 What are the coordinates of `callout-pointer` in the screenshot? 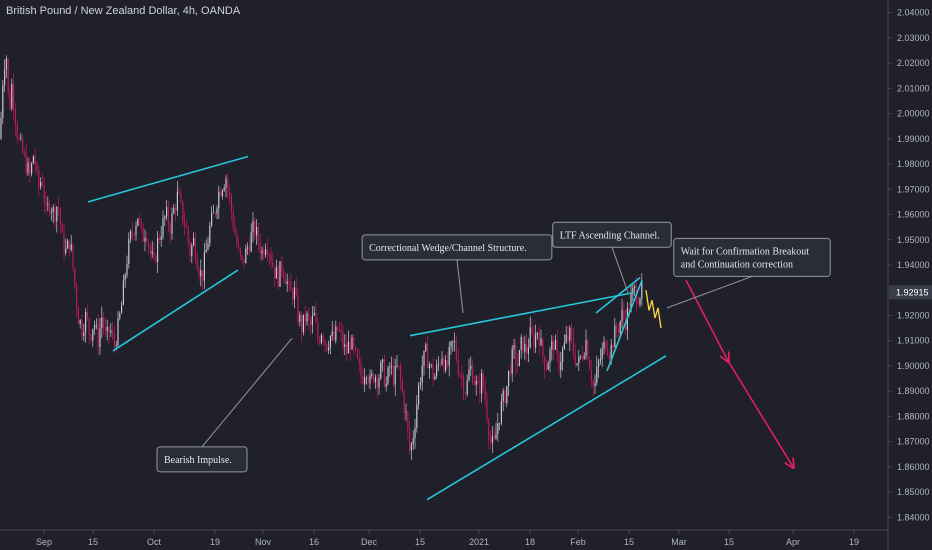 It's located at (709, 292).